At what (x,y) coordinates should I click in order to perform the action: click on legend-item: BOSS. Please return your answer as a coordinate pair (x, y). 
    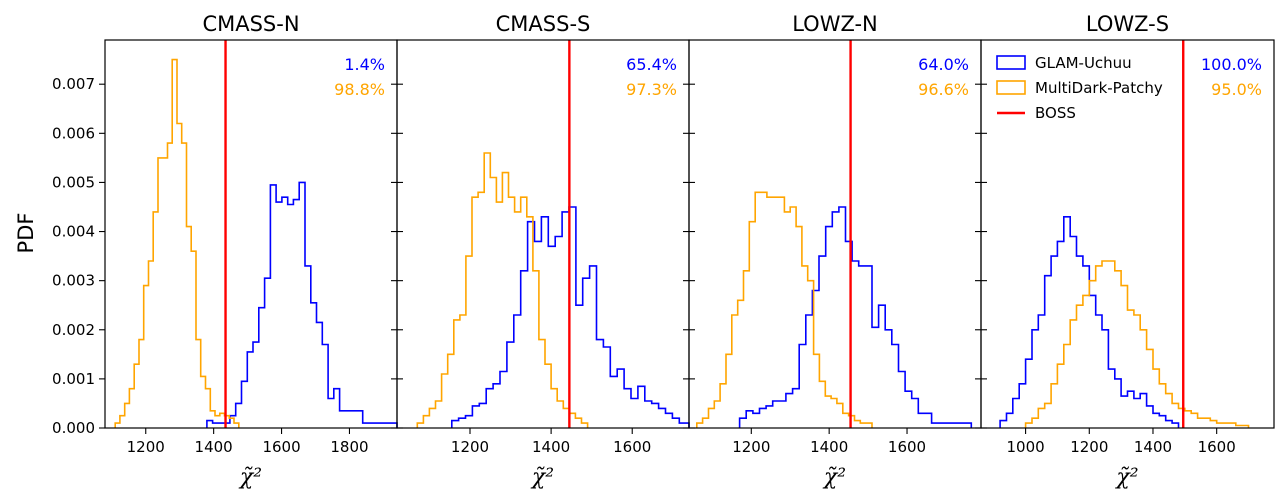
    Looking at the image, I should click on (1036, 113).